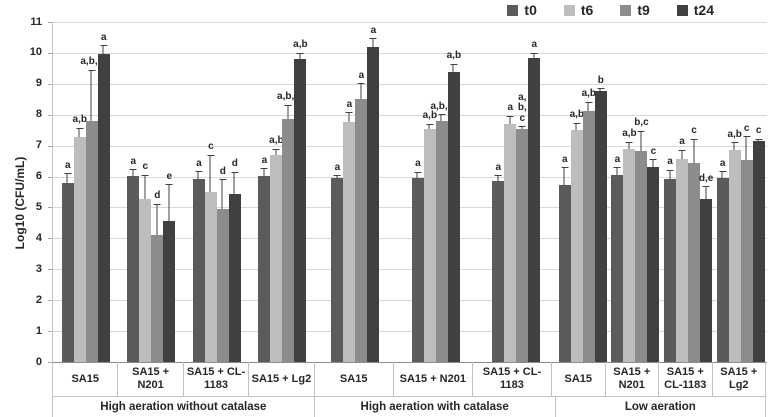  What do you see at coordinates (85, 379) in the screenshot?
I see `strain-label: SA15` at bounding box center [85, 379].